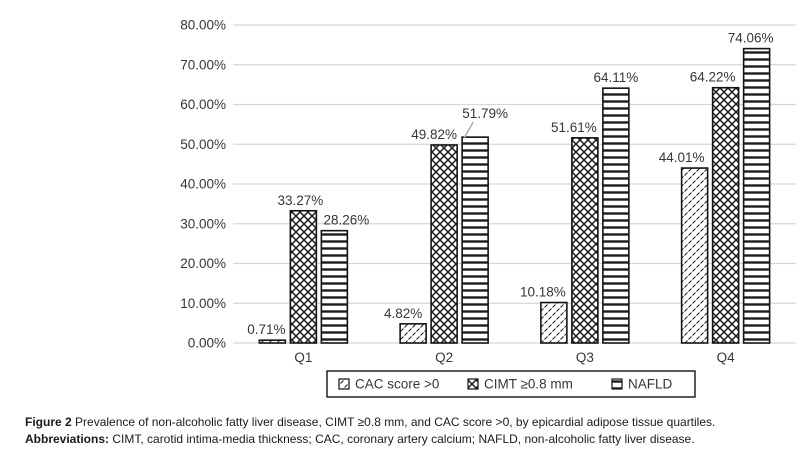  I want to click on legend-label: CIMT ≥0.8 mm, so click(528, 384).